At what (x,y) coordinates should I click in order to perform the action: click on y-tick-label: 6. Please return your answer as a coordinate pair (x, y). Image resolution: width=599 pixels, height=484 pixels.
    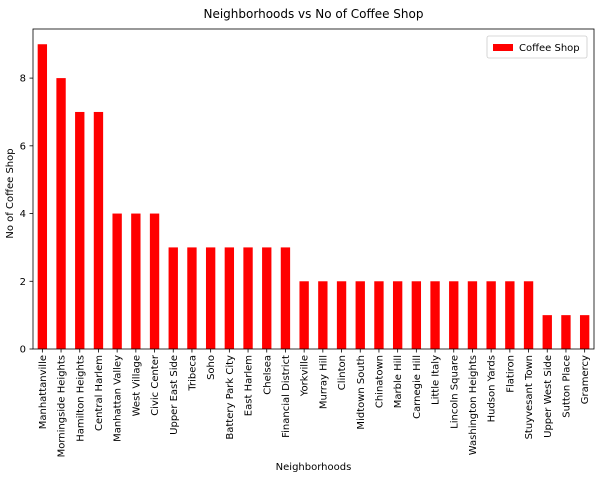
    Looking at the image, I should click on (23, 146).